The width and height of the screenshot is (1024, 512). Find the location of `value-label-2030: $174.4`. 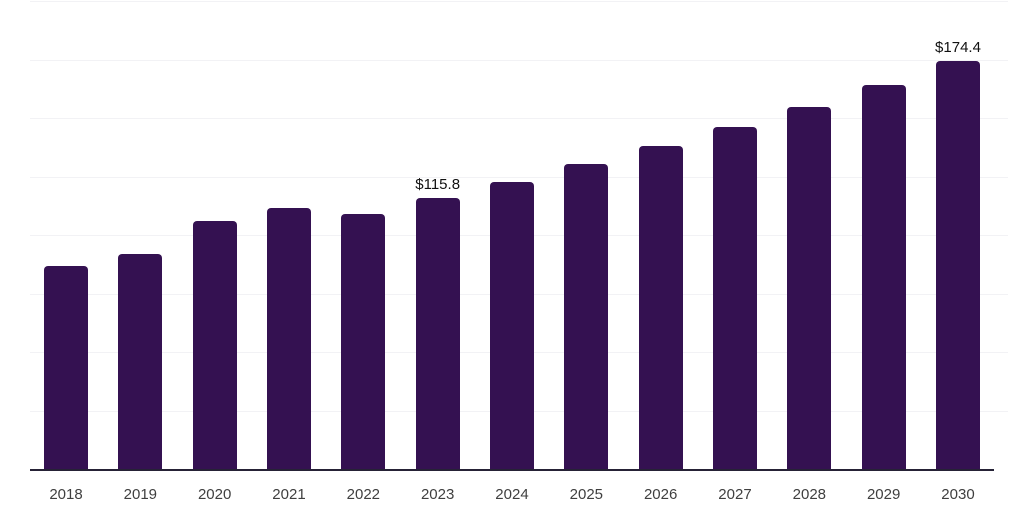

value-label-2030: $174.4 is located at coordinates (958, 47).